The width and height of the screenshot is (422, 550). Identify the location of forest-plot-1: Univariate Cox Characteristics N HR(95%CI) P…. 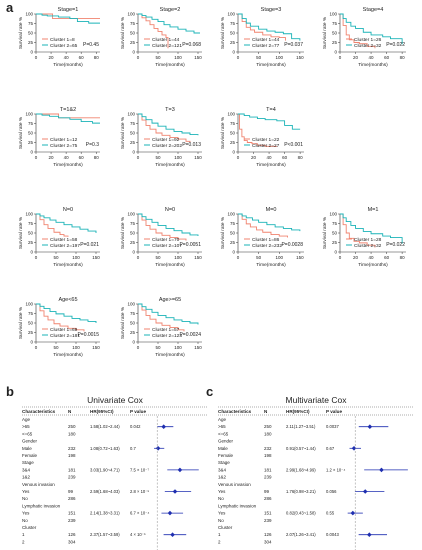
(115, 472).